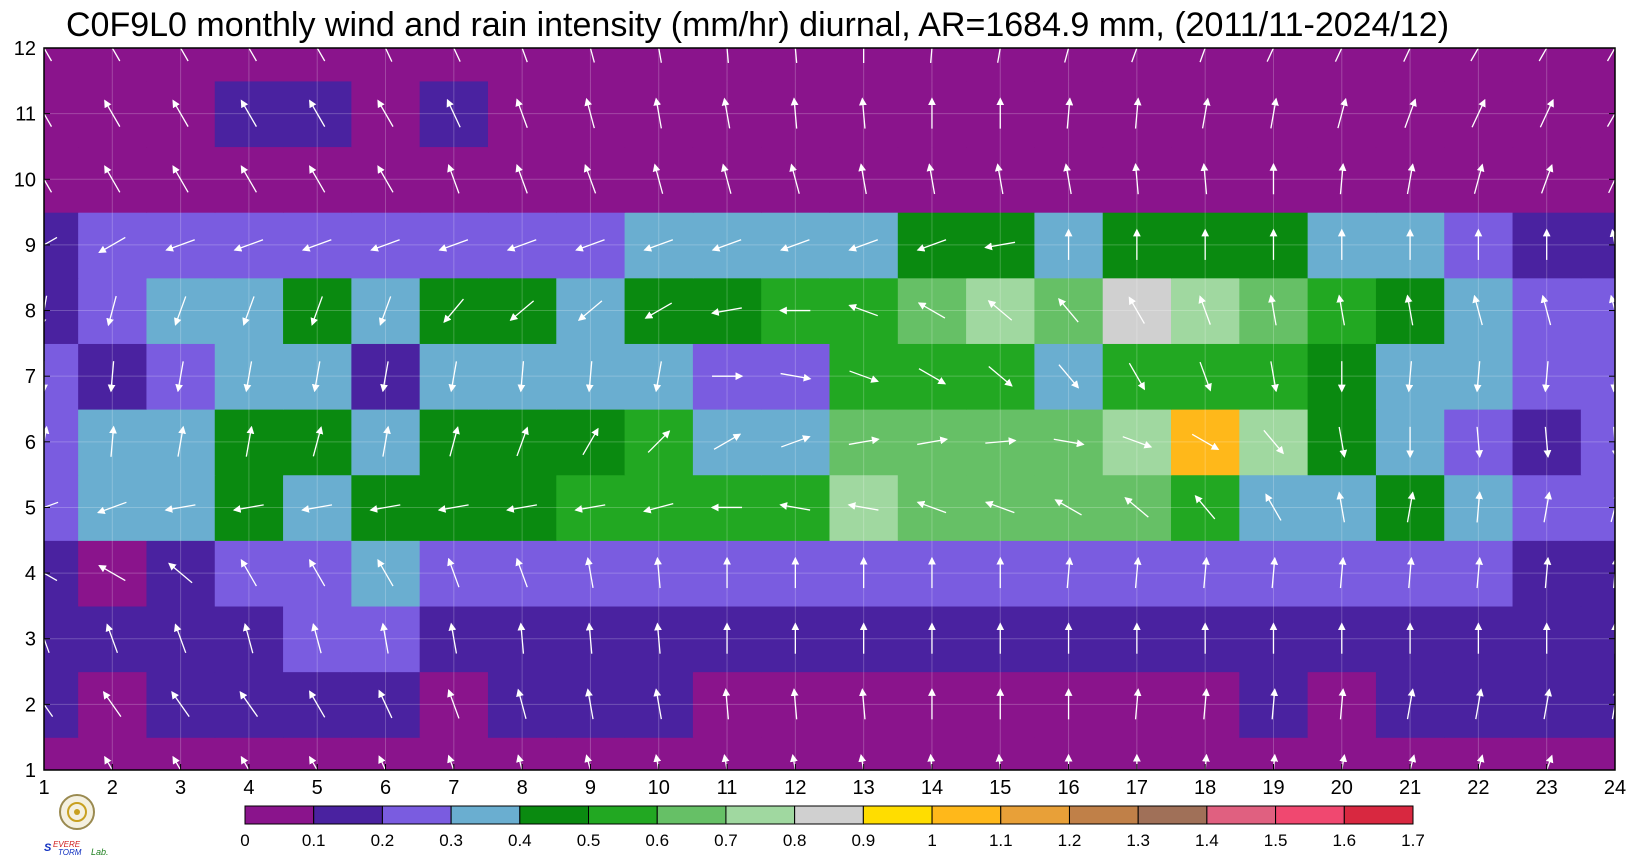 The height and width of the screenshot is (860, 1640). What do you see at coordinates (1478, 788) in the screenshot?
I see `x-tick-label: 22` at bounding box center [1478, 788].